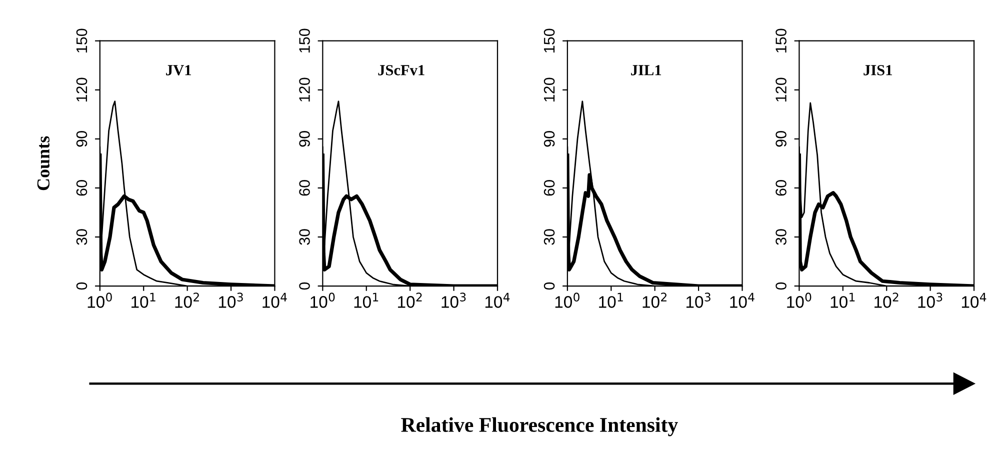 The width and height of the screenshot is (999, 454). Describe the element at coordinates (646, 70) in the screenshot. I see `annotation: JIL1` at that location.